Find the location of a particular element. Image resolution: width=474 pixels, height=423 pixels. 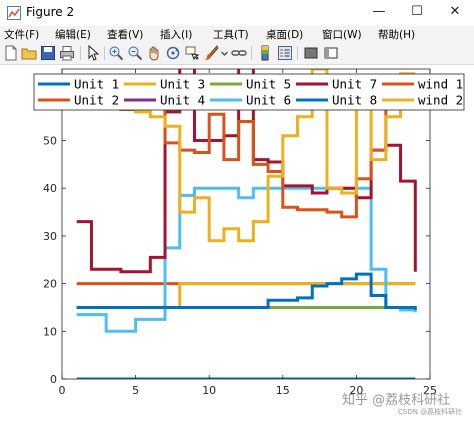

x-tick-label: 10 is located at coordinates (209, 390).